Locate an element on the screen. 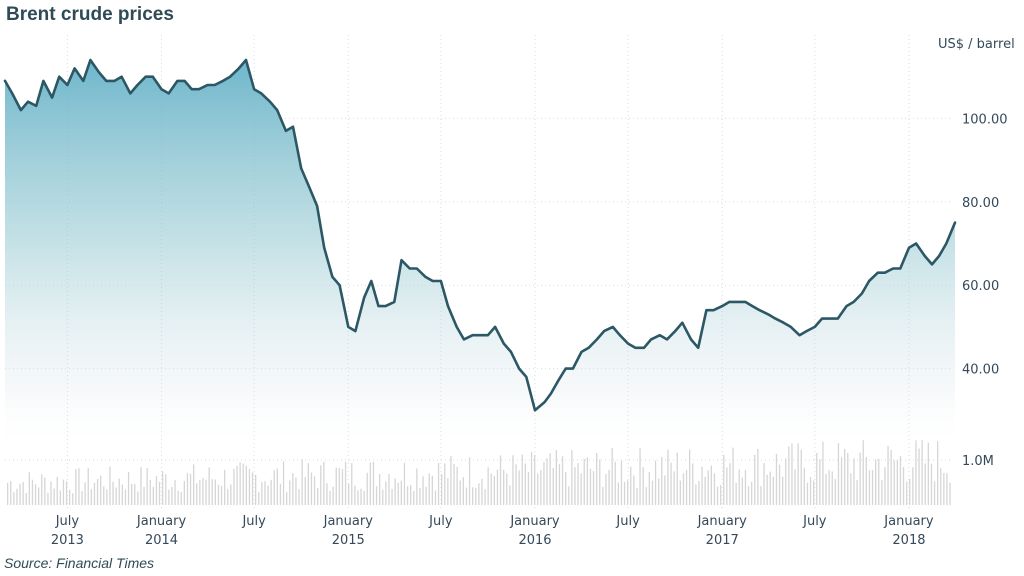  source-note: Source: Financial Times is located at coordinates (79, 563).